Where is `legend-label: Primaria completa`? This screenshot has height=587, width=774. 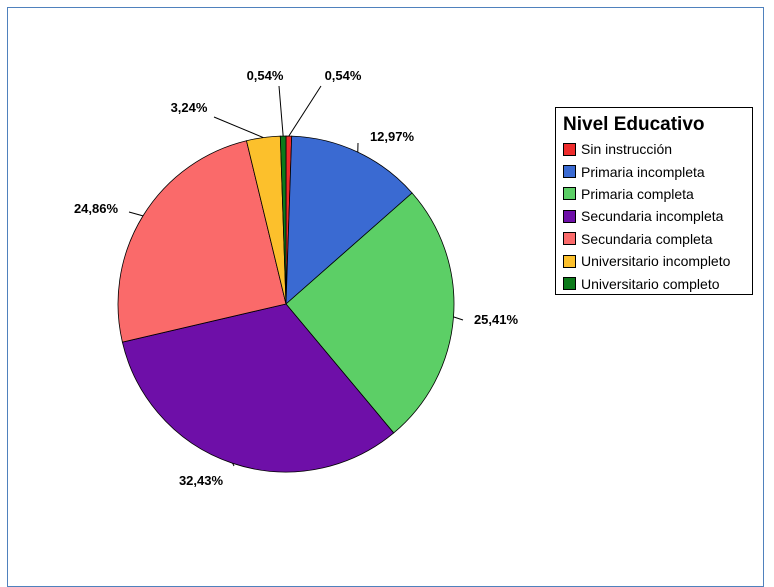
legend-label: Primaria completa is located at coordinates (637, 194).